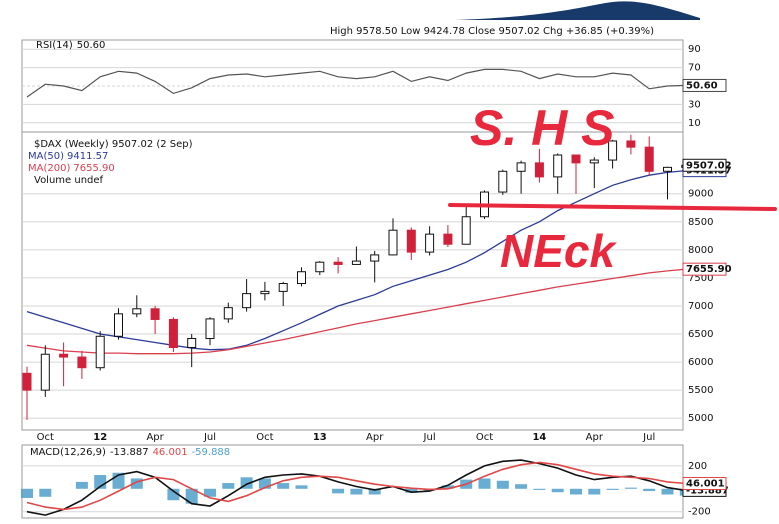 Image resolution: width=779 pixels, height=524 pixels. What do you see at coordinates (700, 250) in the screenshot?
I see `y-tick-label: 8000` at bounding box center [700, 250].